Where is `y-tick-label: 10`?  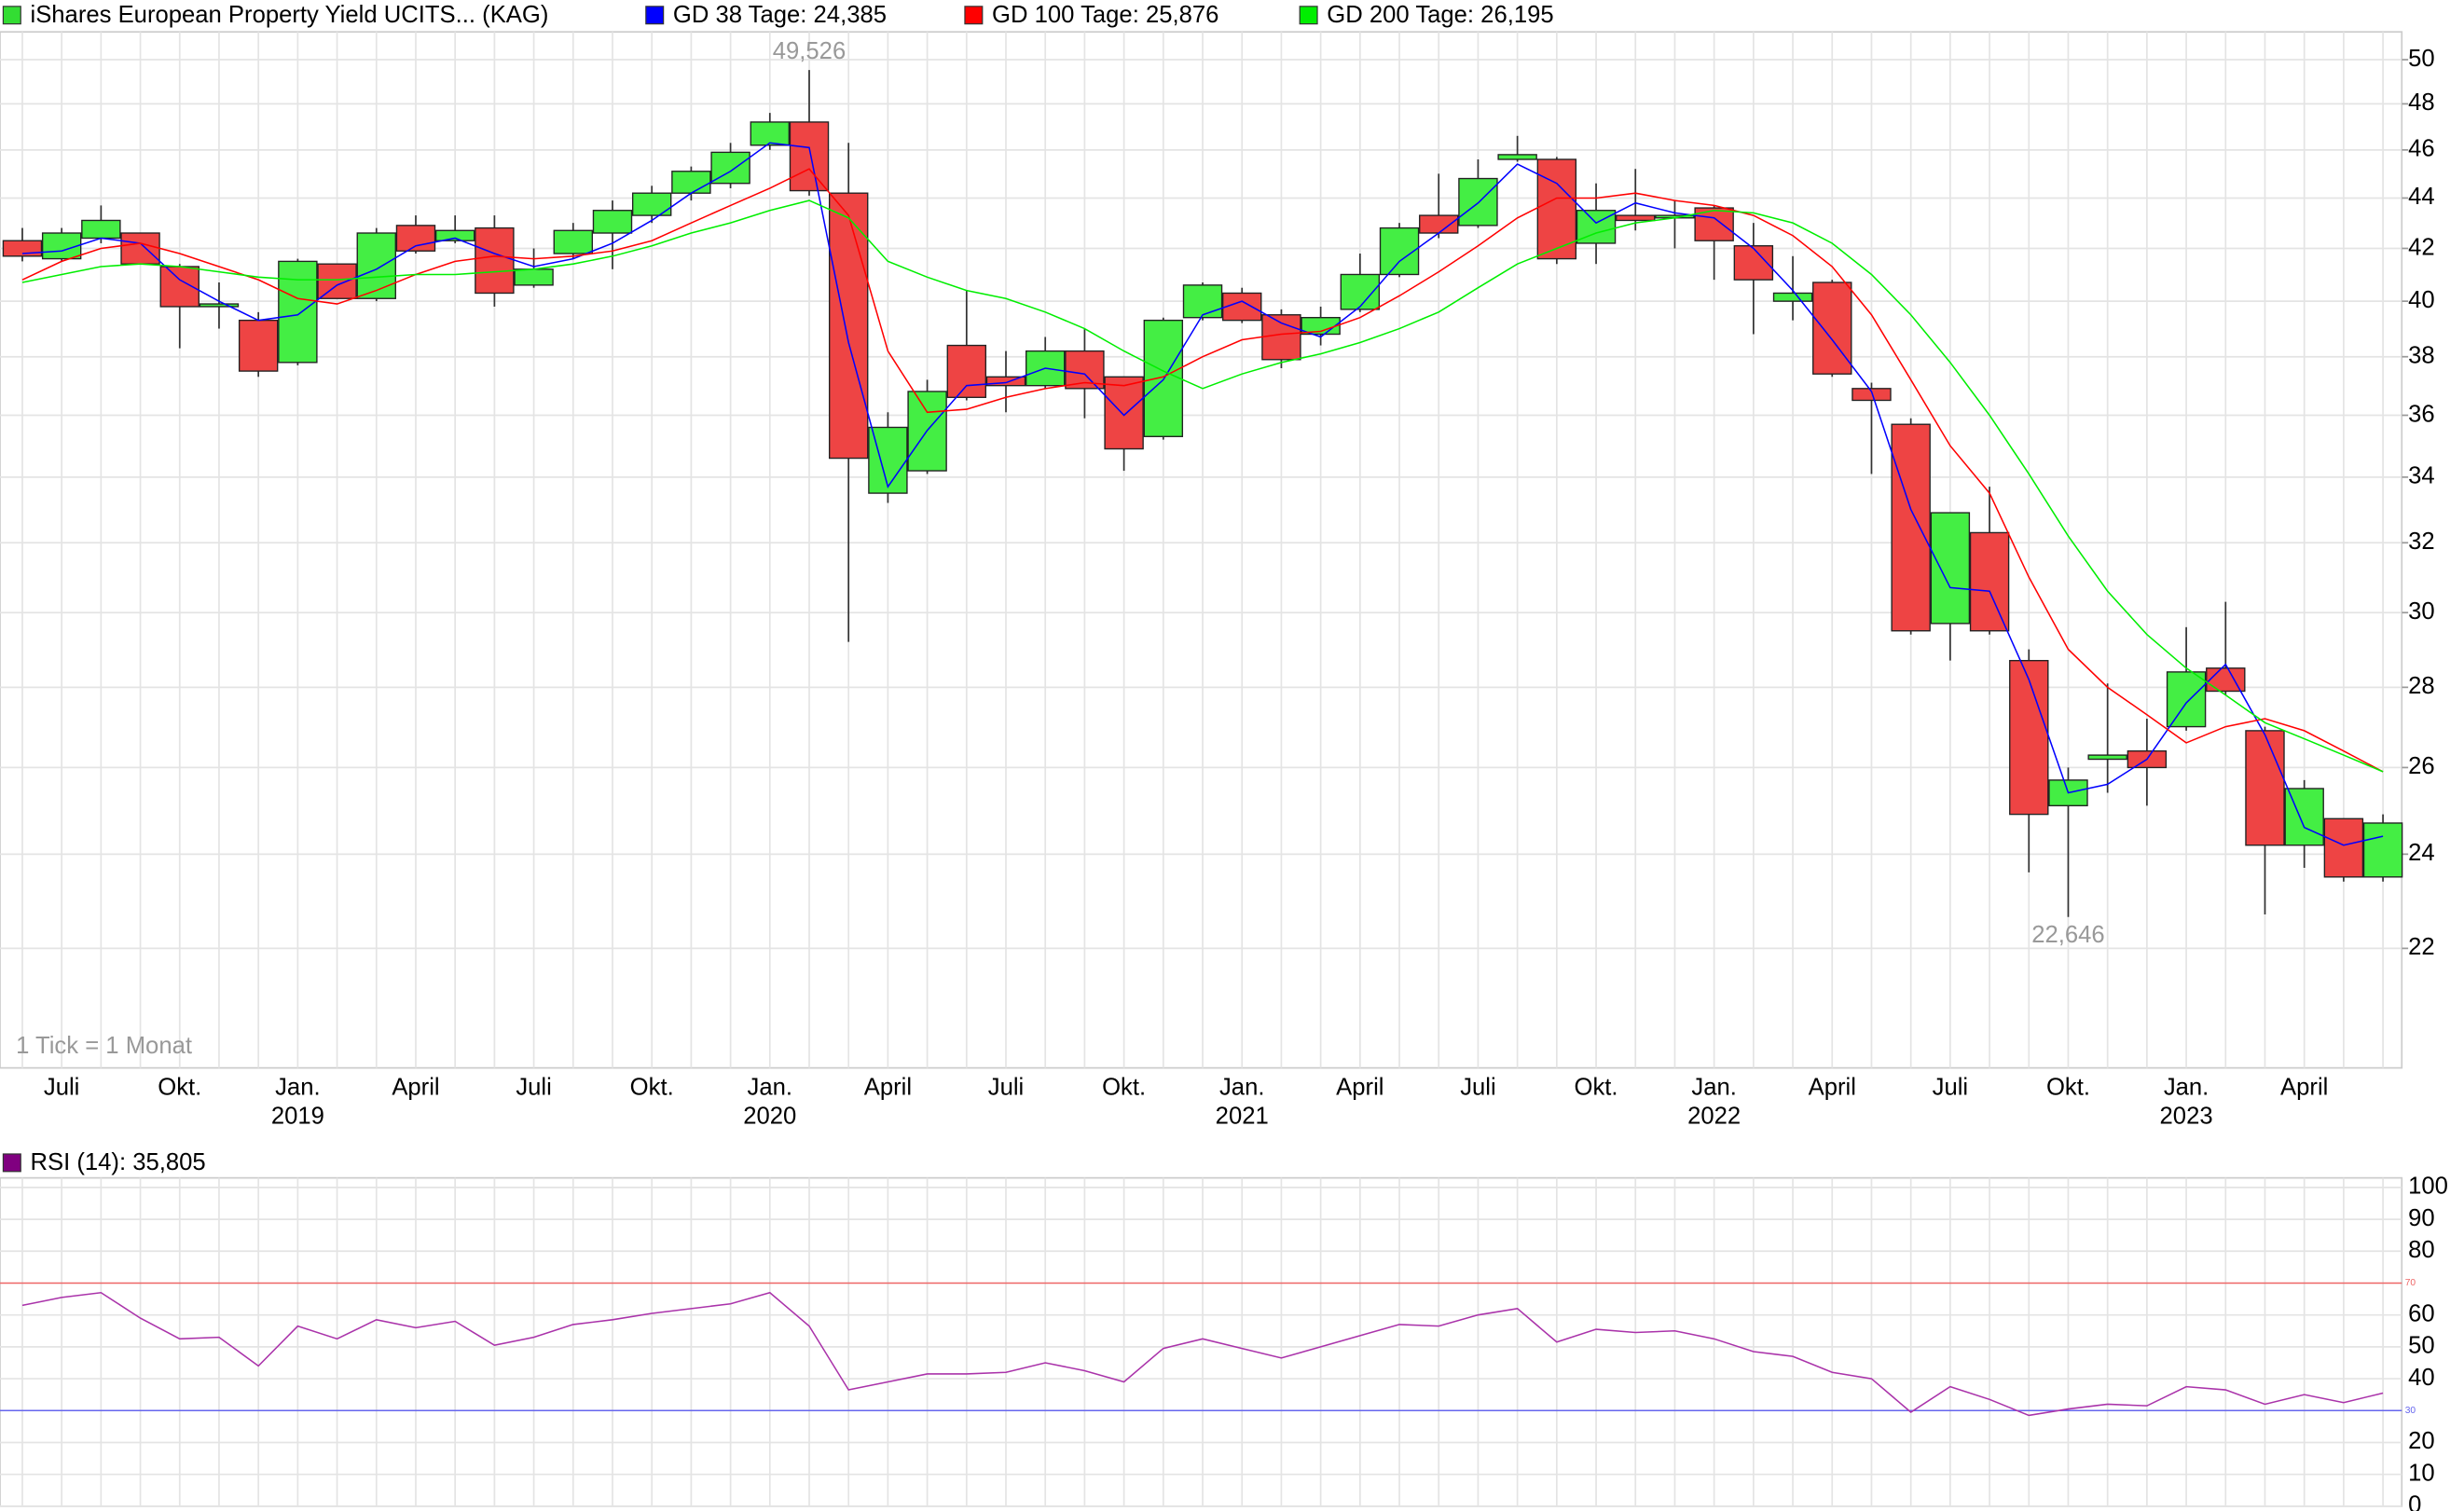
y-tick-label: 10 is located at coordinates (2421, 1473).